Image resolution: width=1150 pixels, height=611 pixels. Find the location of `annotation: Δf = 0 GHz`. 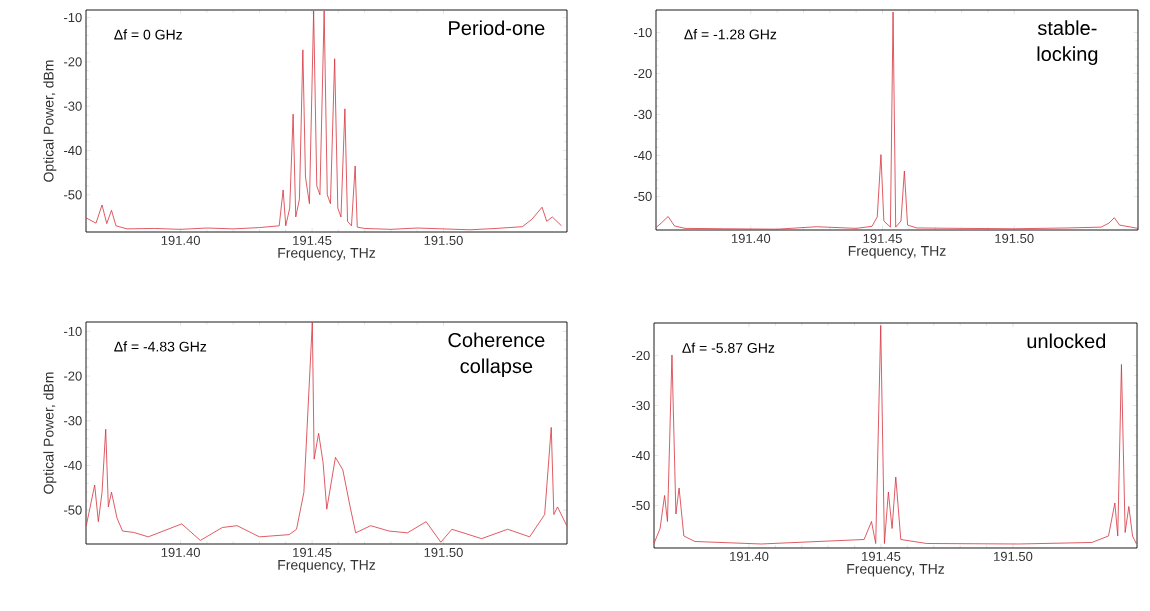

annotation: Δf = 0 GHz is located at coordinates (148, 34).